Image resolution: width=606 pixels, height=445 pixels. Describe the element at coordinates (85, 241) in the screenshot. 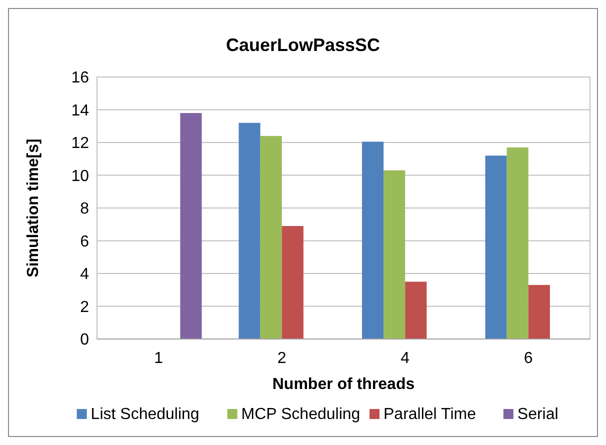

I see `y-tick-label: 6` at that location.